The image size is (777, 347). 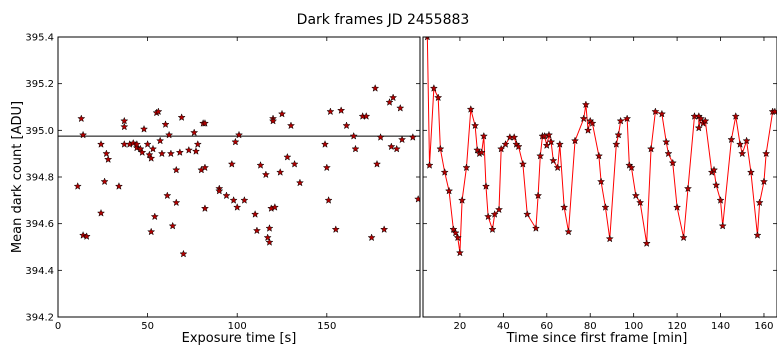 I want to click on x-tick-label: 100, so click(x=237, y=326).